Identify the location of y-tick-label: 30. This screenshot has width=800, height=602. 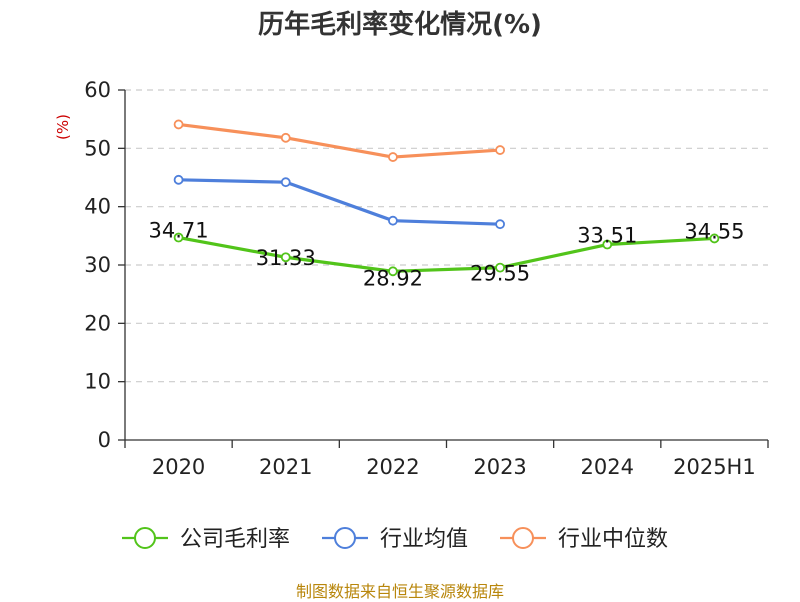
(97, 265).